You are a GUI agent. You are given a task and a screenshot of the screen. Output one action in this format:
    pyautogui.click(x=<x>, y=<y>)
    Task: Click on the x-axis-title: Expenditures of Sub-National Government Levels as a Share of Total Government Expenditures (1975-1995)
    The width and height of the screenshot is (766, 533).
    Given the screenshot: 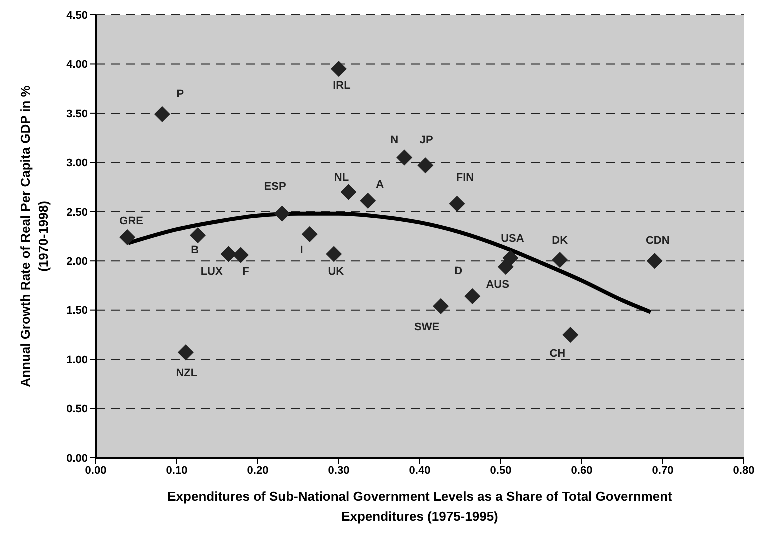 What is the action you would take?
    pyautogui.click(x=421, y=506)
    